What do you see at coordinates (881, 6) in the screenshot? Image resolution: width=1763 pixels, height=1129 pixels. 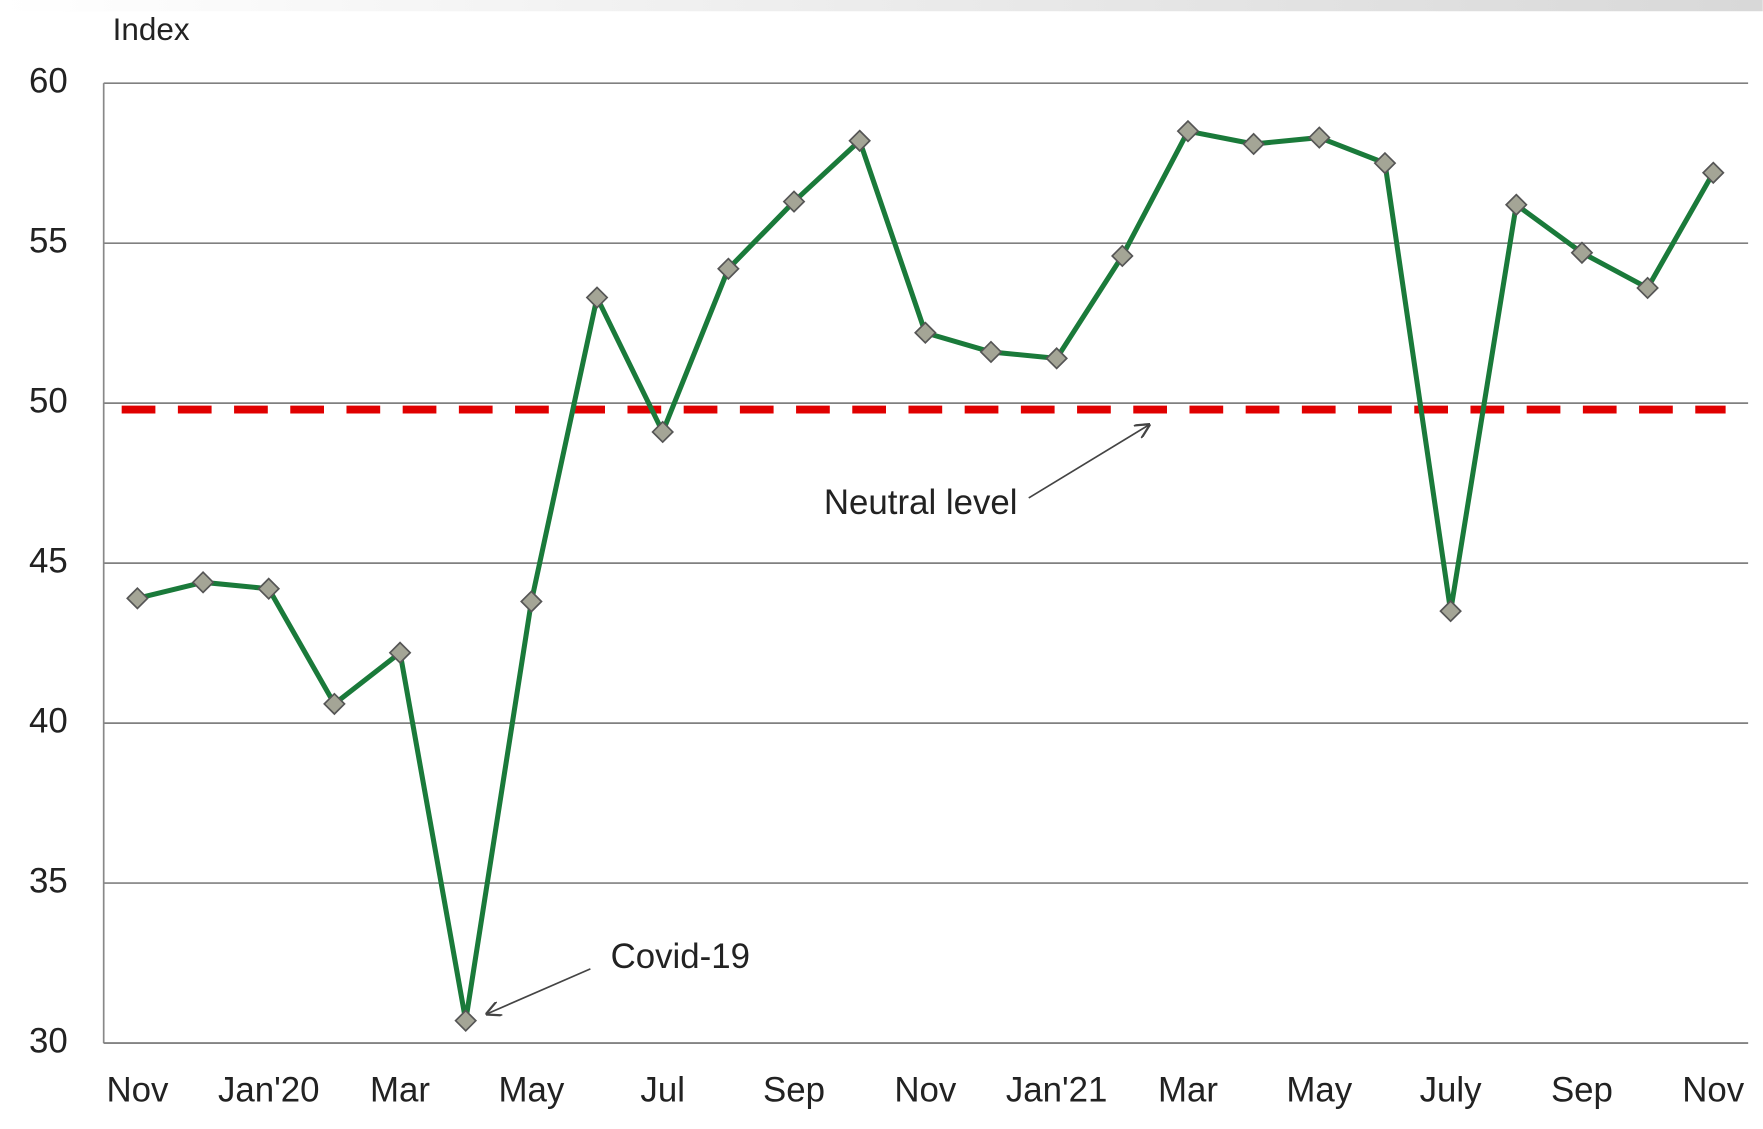 I see `top-band` at bounding box center [881, 6].